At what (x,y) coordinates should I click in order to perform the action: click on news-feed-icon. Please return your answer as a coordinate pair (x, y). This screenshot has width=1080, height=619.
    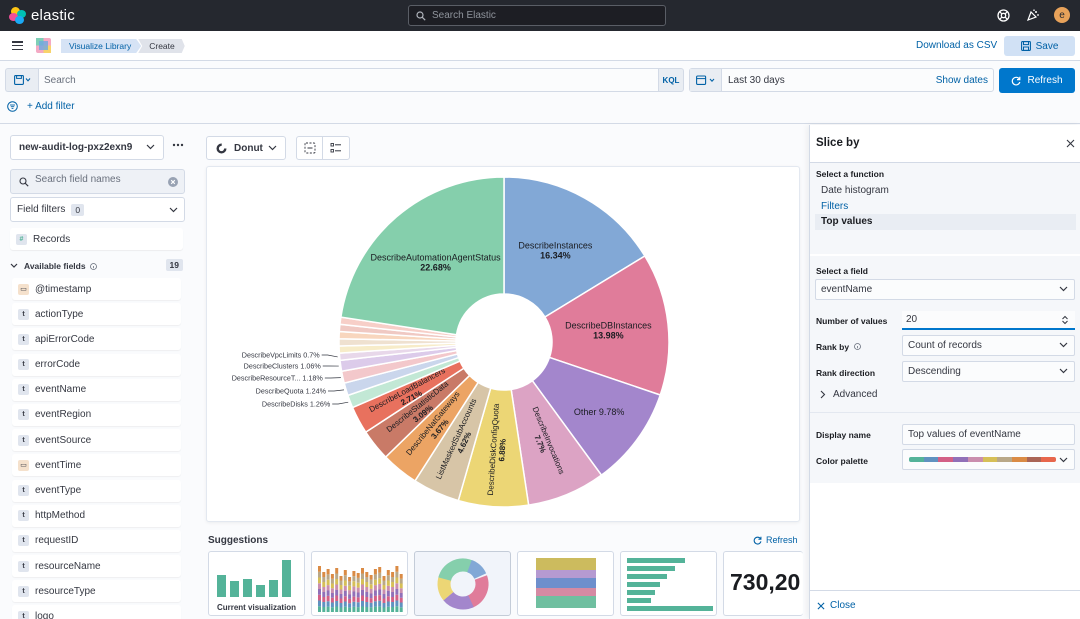
    Looking at the image, I should click on (1033, 15).